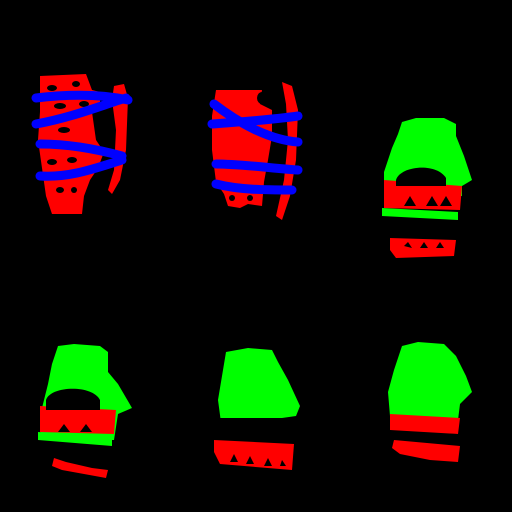  I want to click on red-region-side, so click(118, 139).